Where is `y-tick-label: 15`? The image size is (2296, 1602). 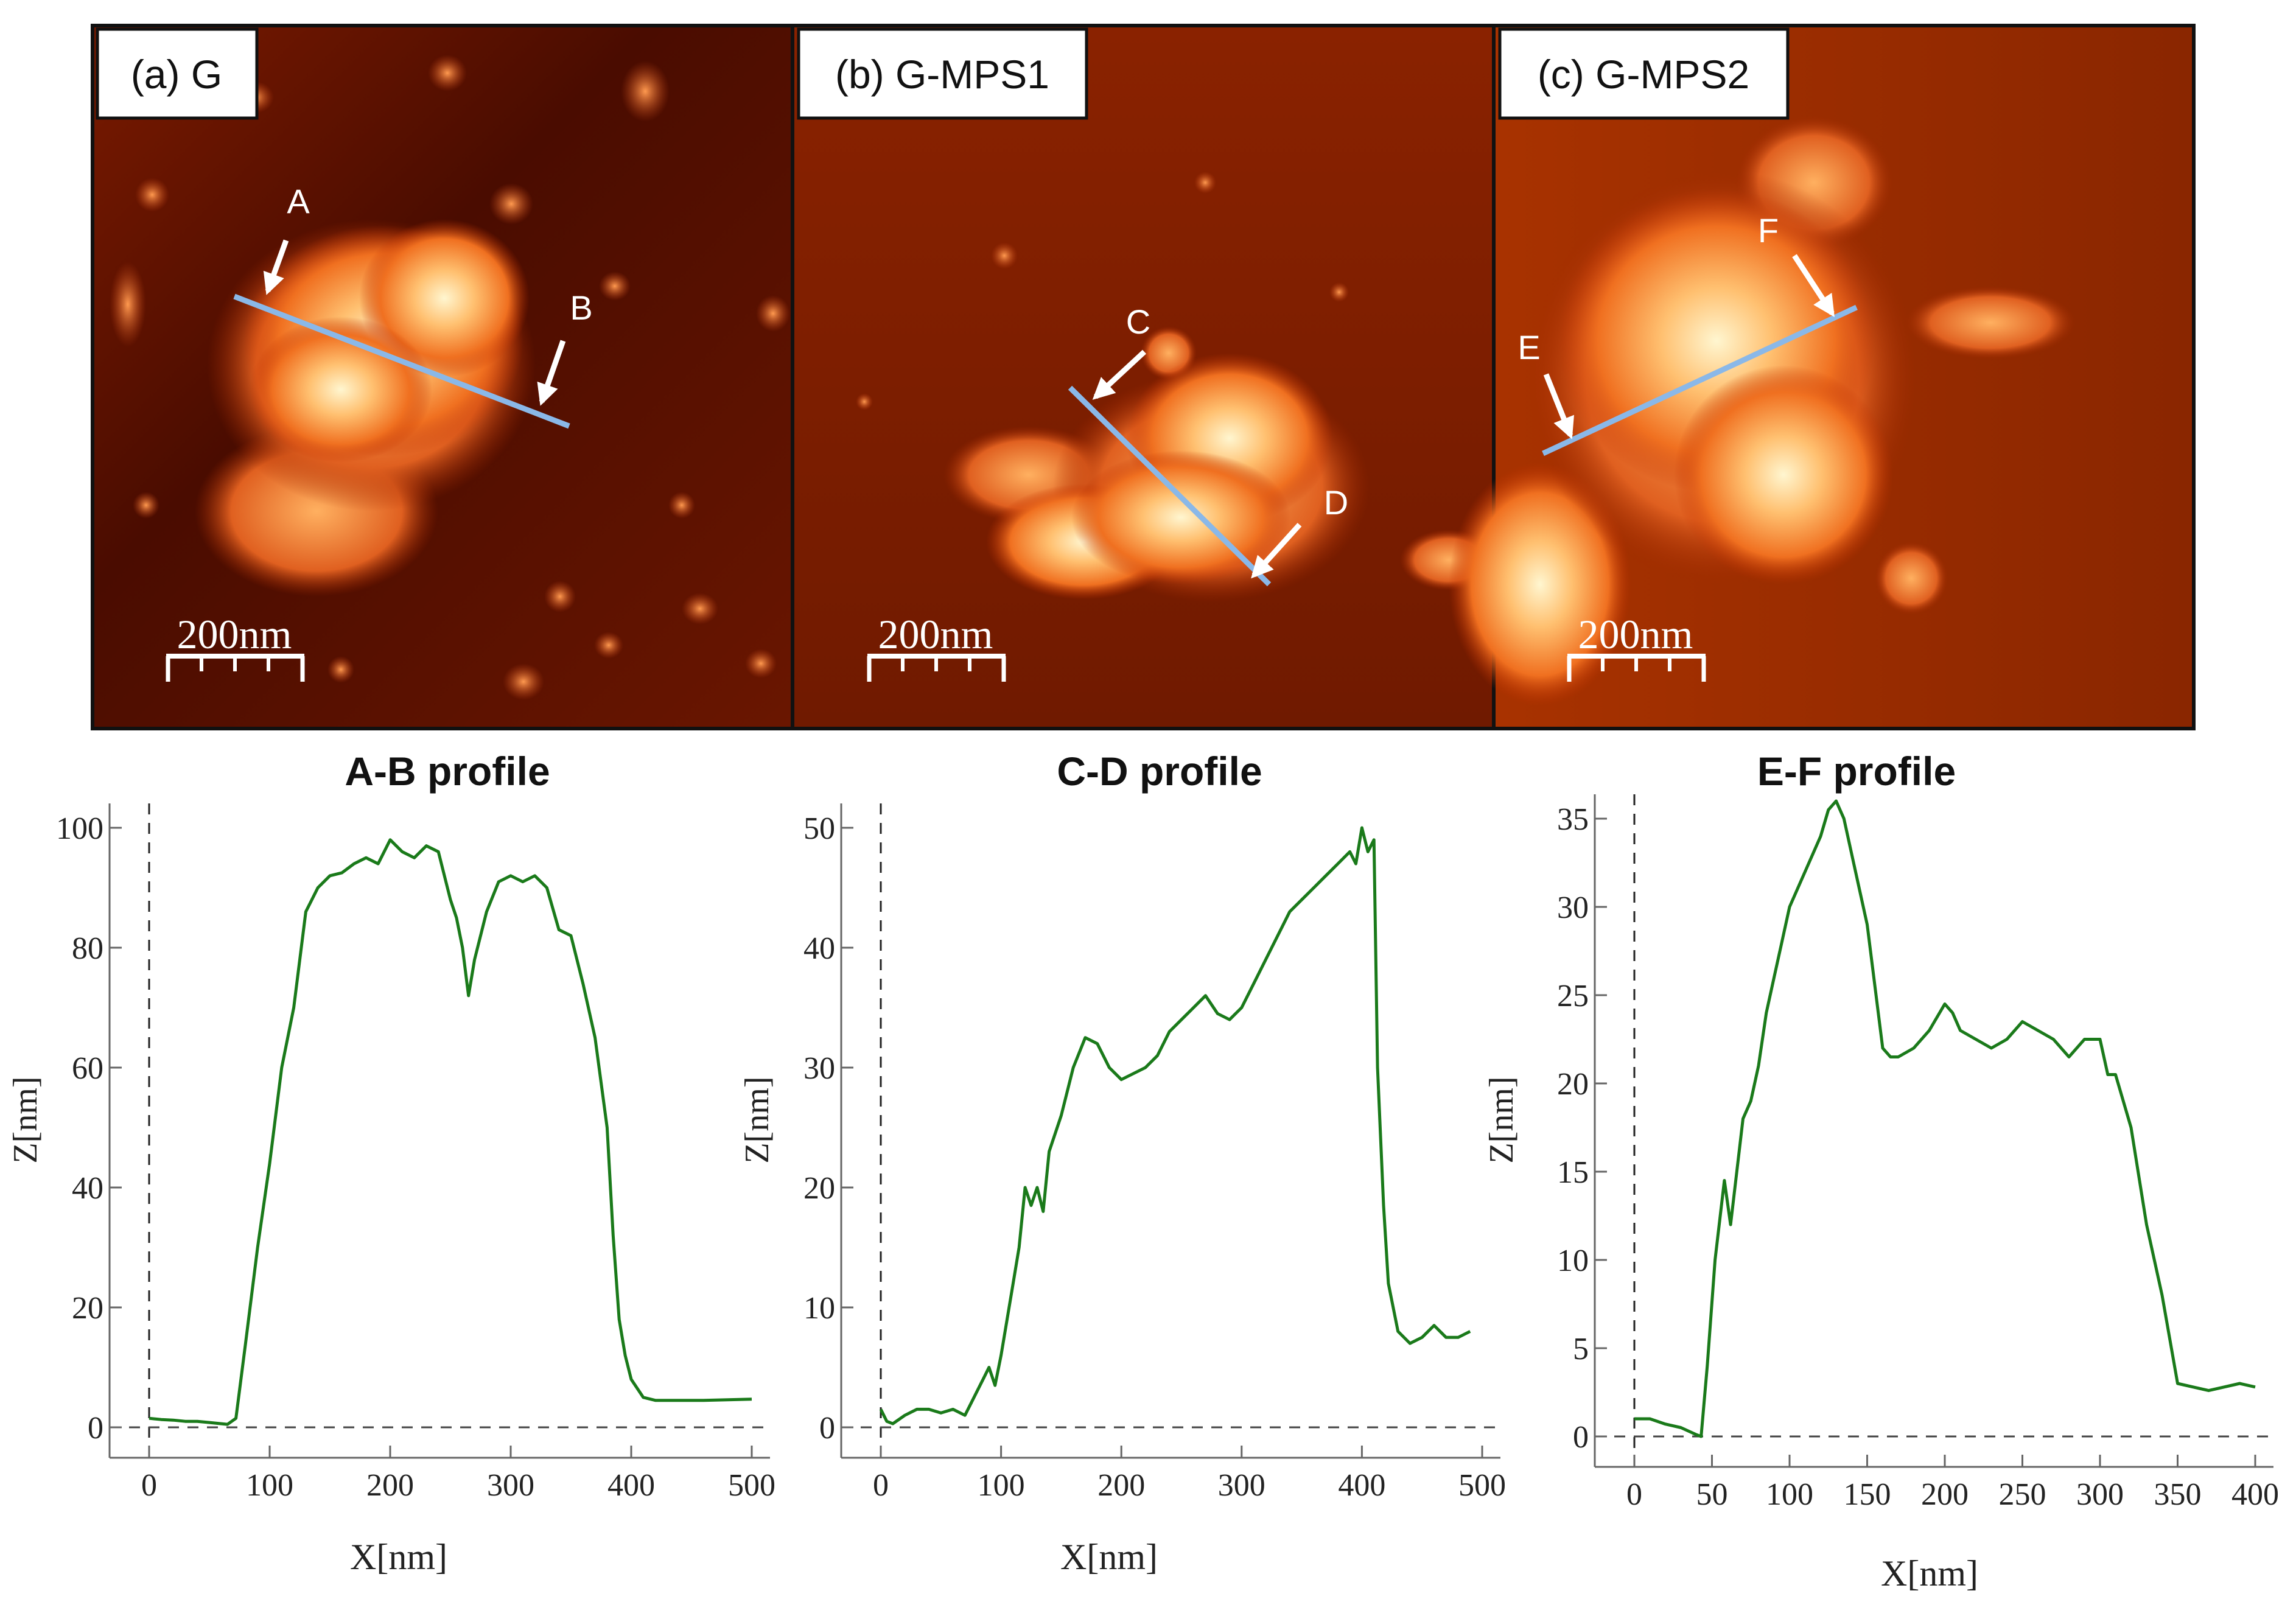 y-tick-label: 15 is located at coordinates (1573, 1172).